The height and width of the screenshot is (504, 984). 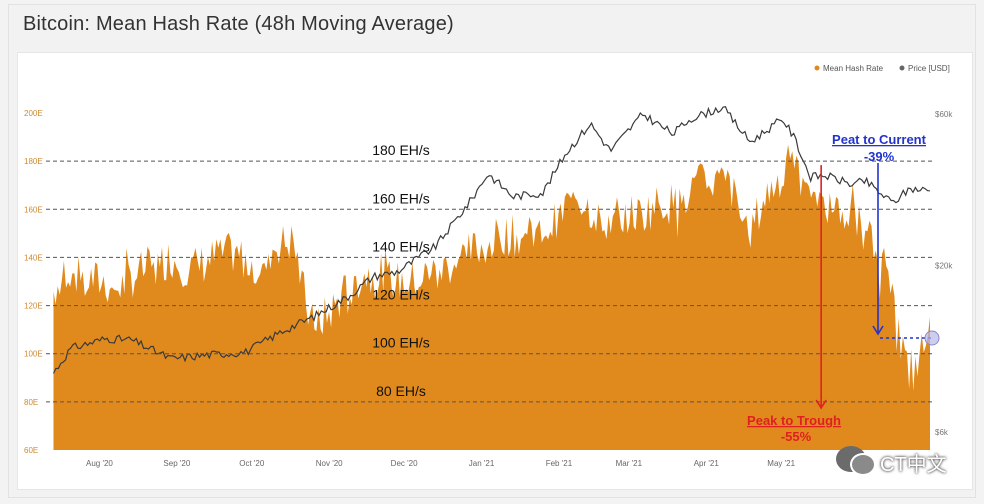 What do you see at coordinates (944, 114) in the screenshot?
I see `y-right-tick-label: $60k` at bounding box center [944, 114].